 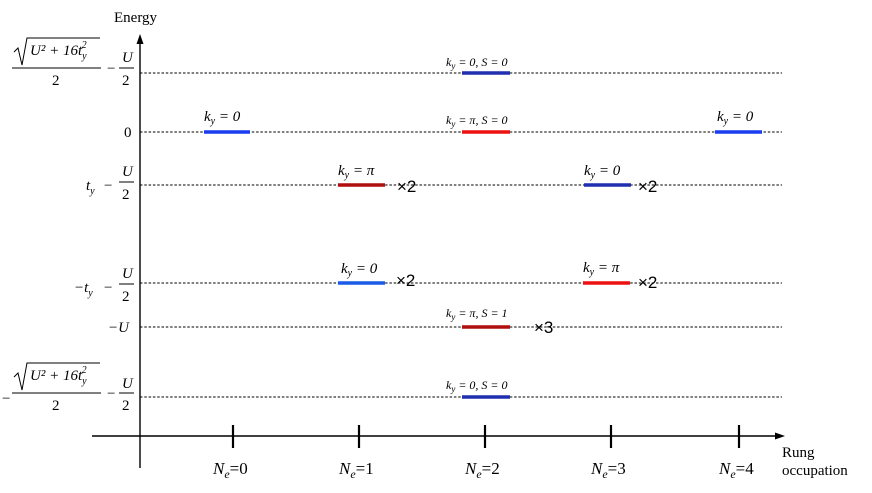 What do you see at coordinates (56, 81) in the screenshot?
I see `y-label-top-den: 2` at bounding box center [56, 81].